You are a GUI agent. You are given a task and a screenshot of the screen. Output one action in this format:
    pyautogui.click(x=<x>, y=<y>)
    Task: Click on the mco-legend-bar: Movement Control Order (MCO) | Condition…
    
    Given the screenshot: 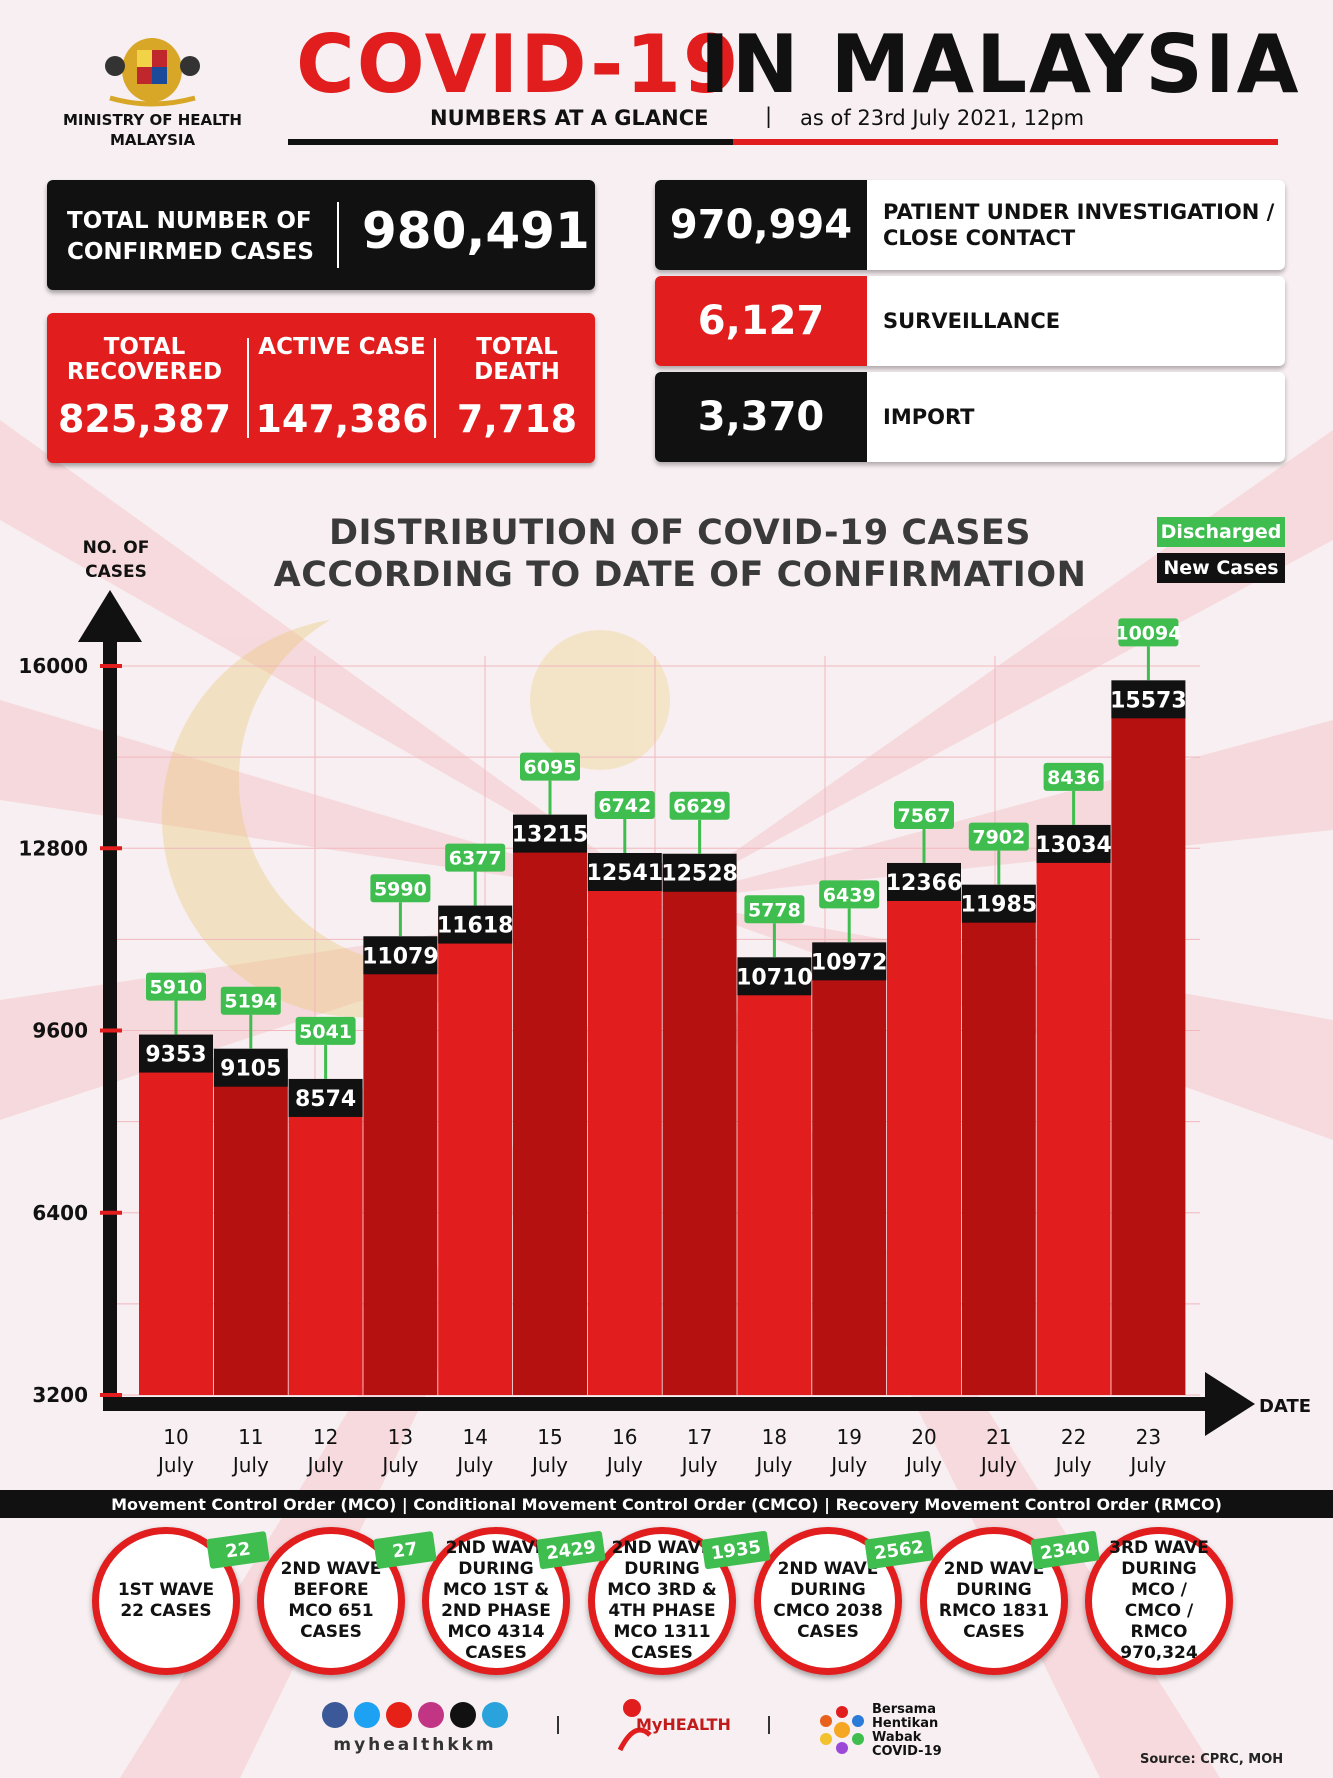 What is the action you would take?
    pyautogui.click(x=666, y=1504)
    